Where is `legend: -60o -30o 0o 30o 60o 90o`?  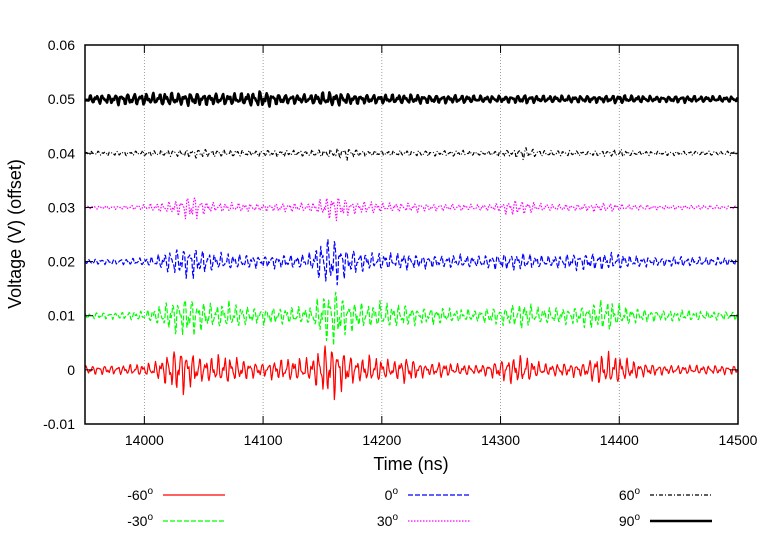 legend: -60o -30o 0o 30o 60o 90o is located at coordinates (419, 507).